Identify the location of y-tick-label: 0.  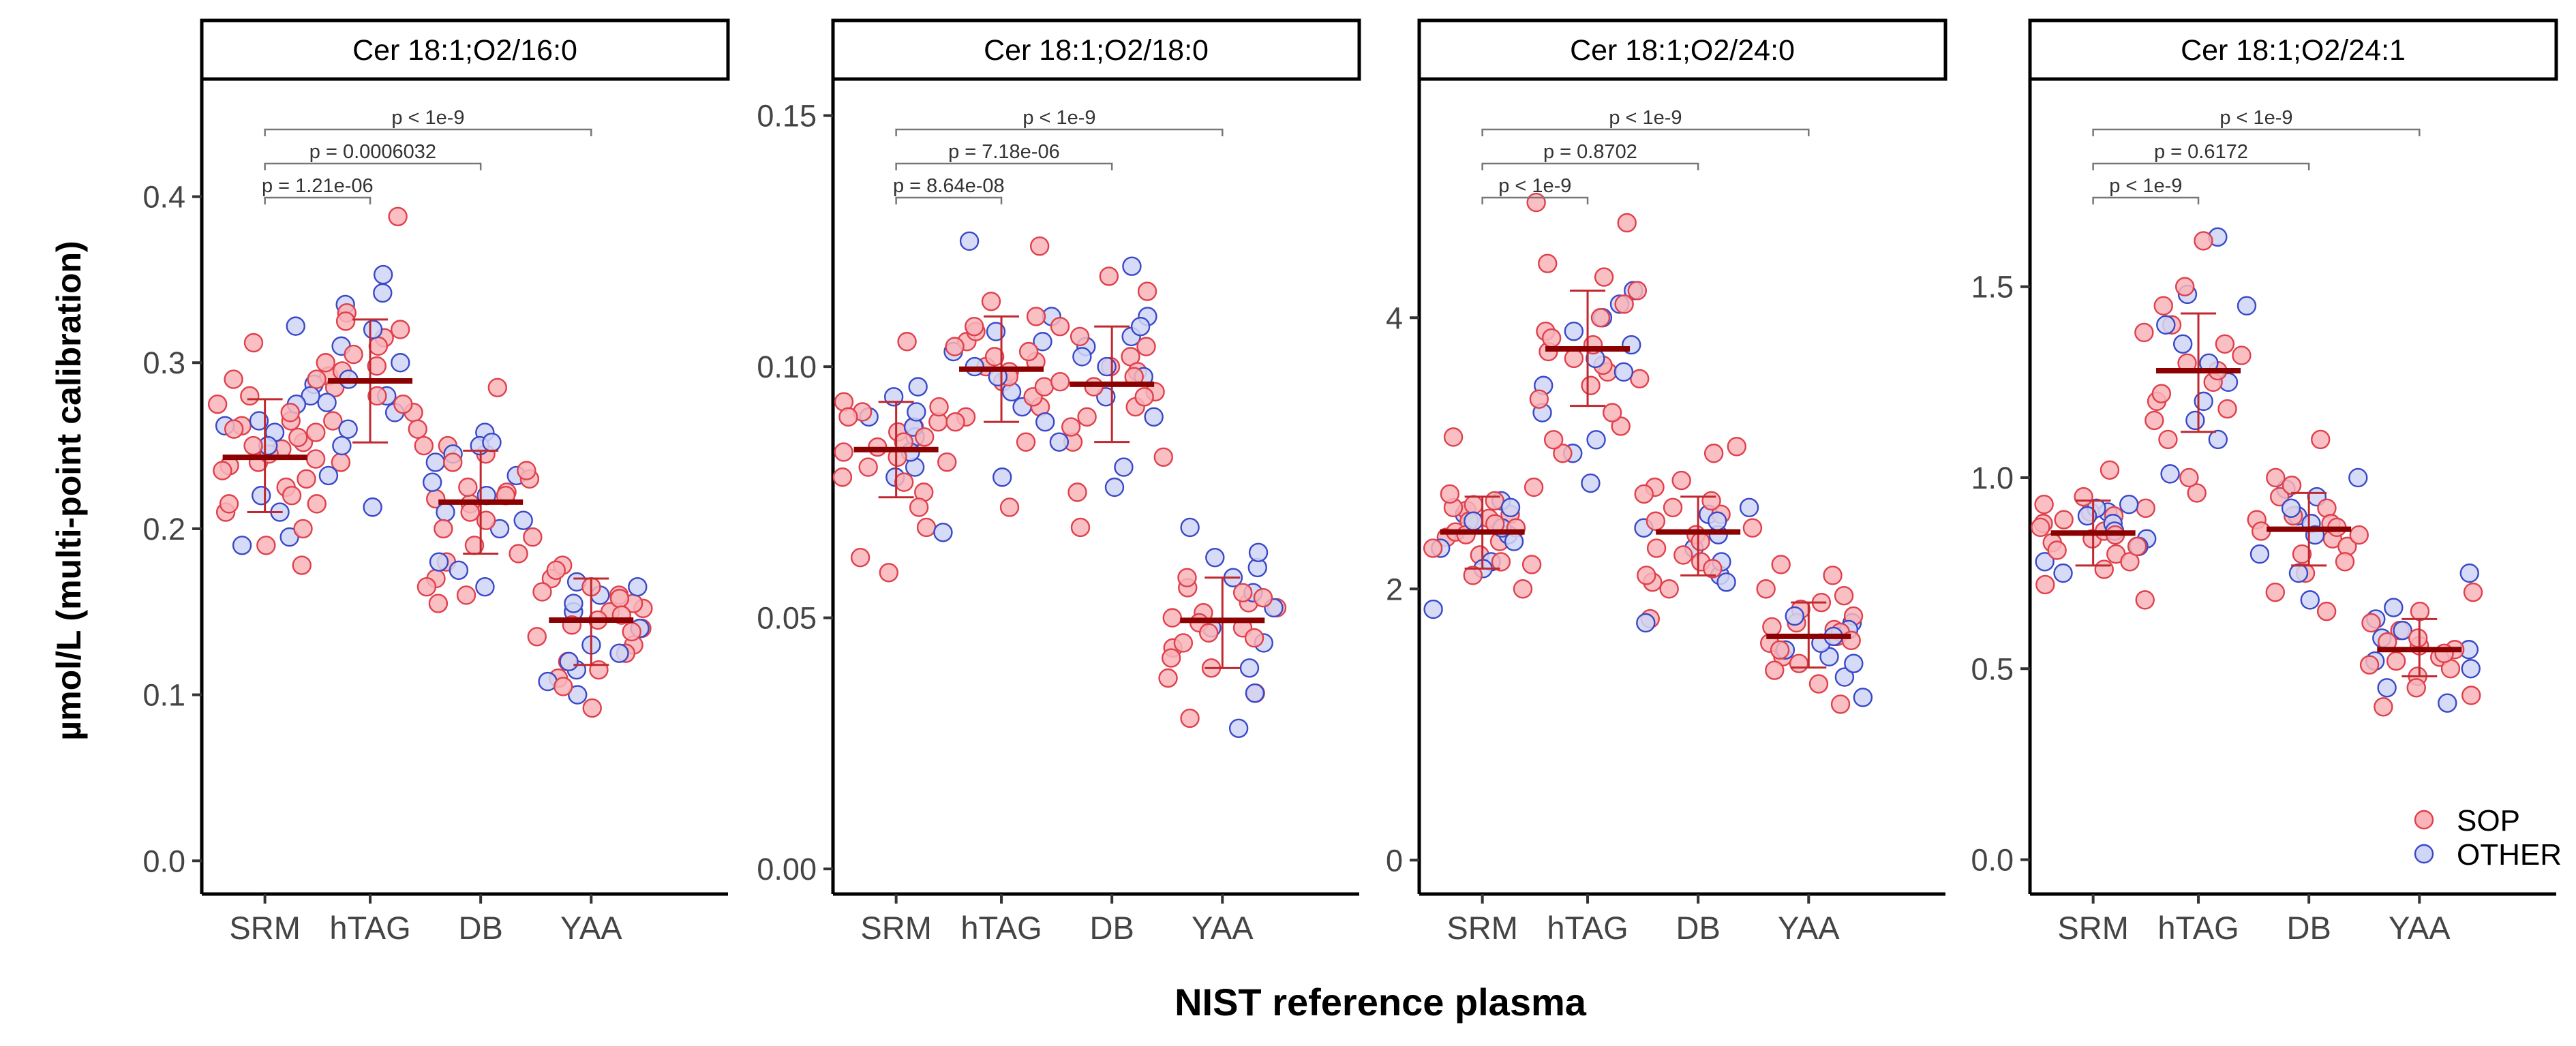
(1395, 861).